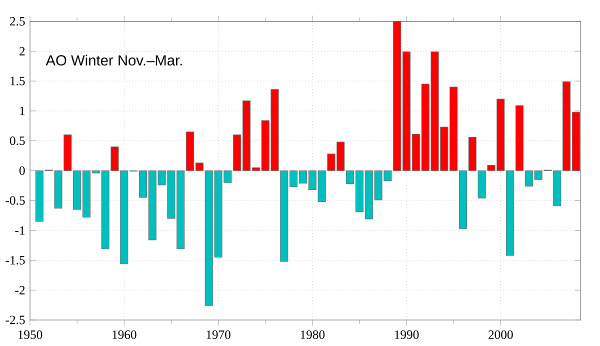 The width and height of the screenshot is (600, 346). I want to click on y-tick-label: 0, so click(22, 170).